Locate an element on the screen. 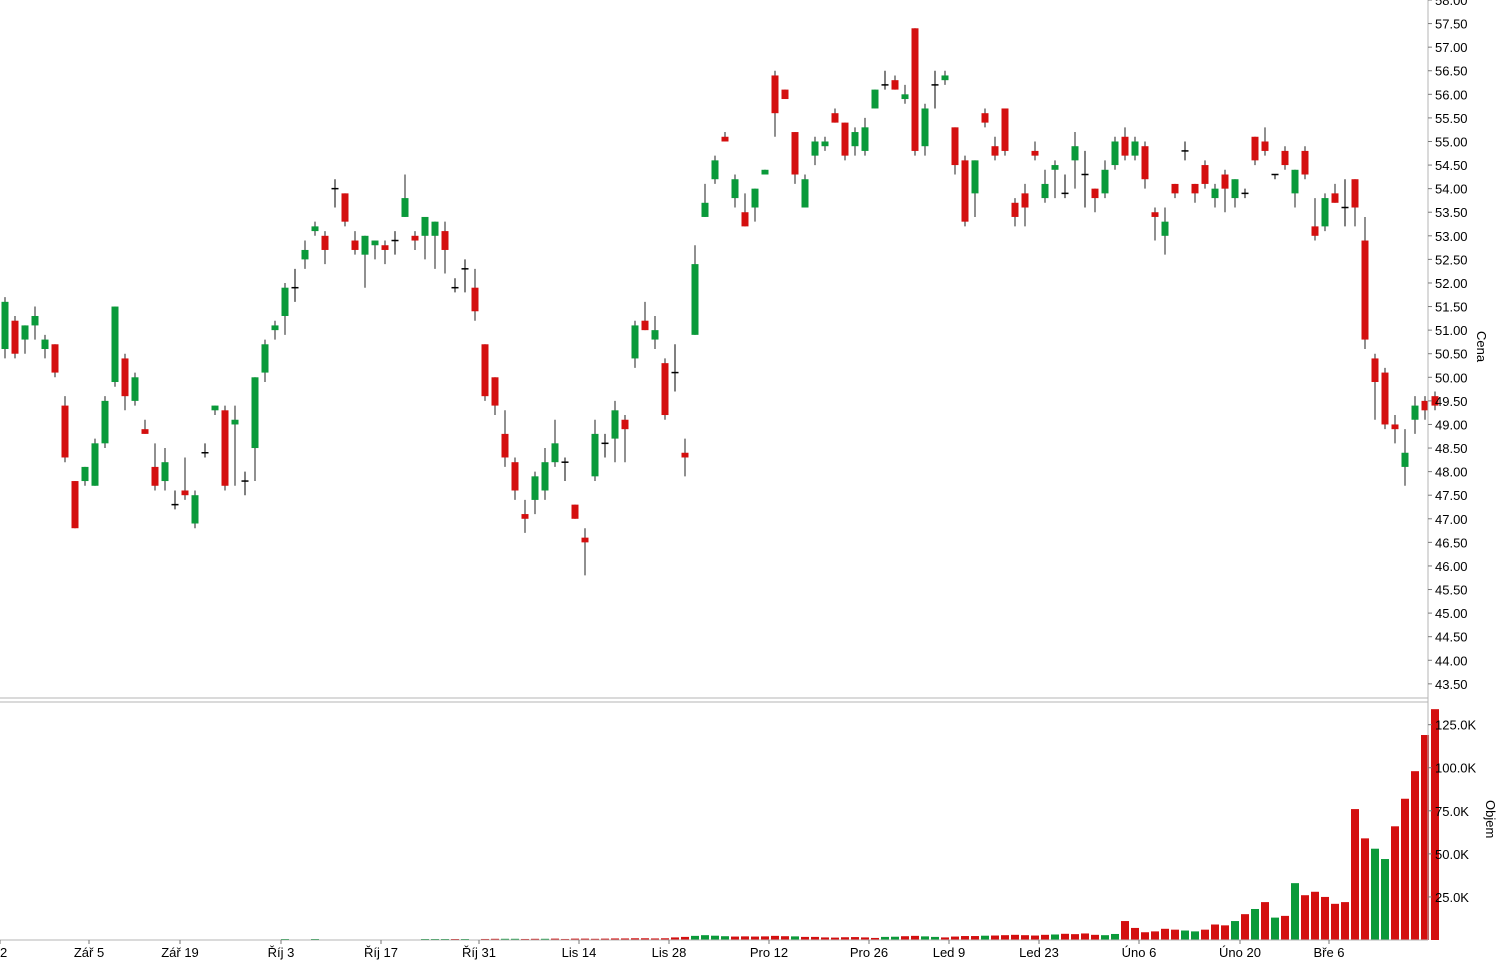 This screenshot has width=1499, height=971. x-tick-label: Říj 31 is located at coordinates (479, 952).